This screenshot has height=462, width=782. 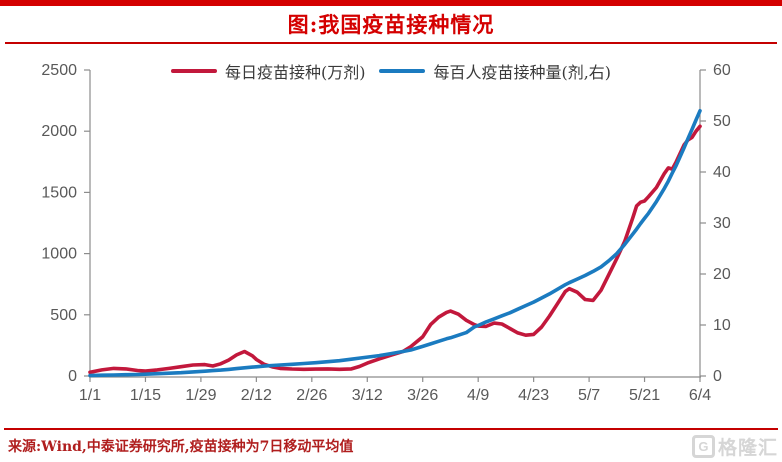 What do you see at coordinates (90, 395) in the screenshot?
I see `svg-text: 1/1` at bounding box center [90, 395].